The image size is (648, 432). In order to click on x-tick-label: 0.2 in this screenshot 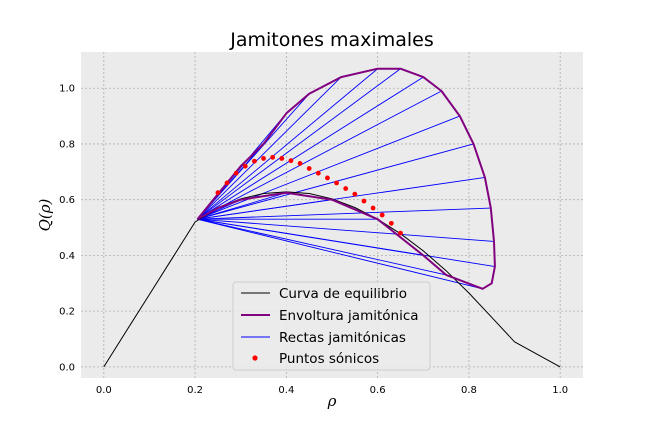, I will do `click(195, 390)`.